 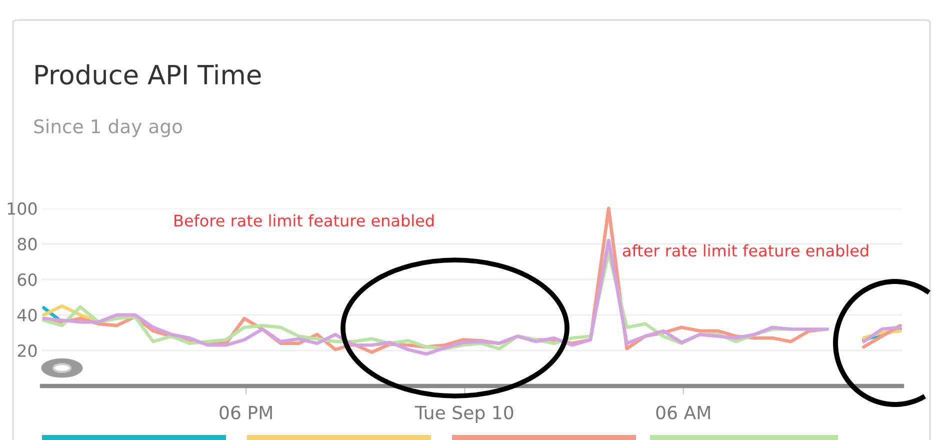 I want to click on chart-subtitle: Since 1 day ago, so click(x=108, y=128).